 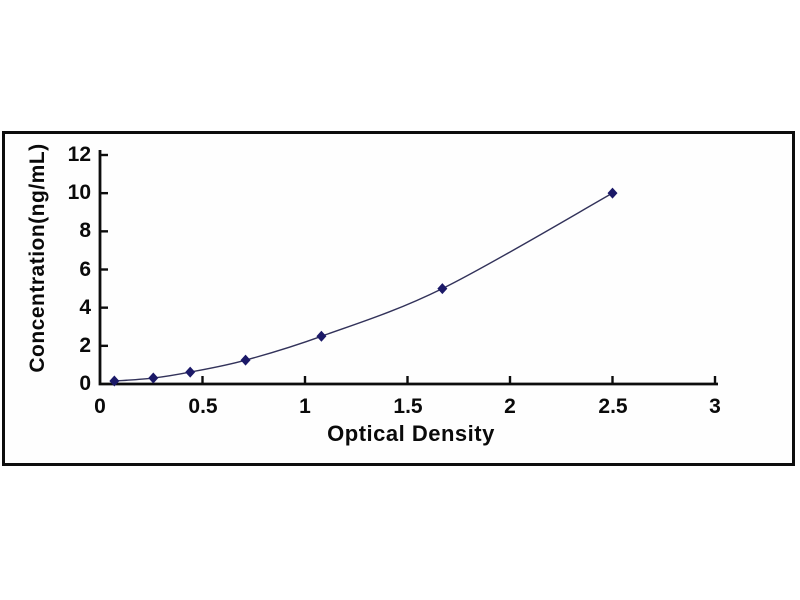 What do you see at coordinates (85, 230) in the screenshot?
I see `y-tick-label: 8` at bounding box center [85, 230].